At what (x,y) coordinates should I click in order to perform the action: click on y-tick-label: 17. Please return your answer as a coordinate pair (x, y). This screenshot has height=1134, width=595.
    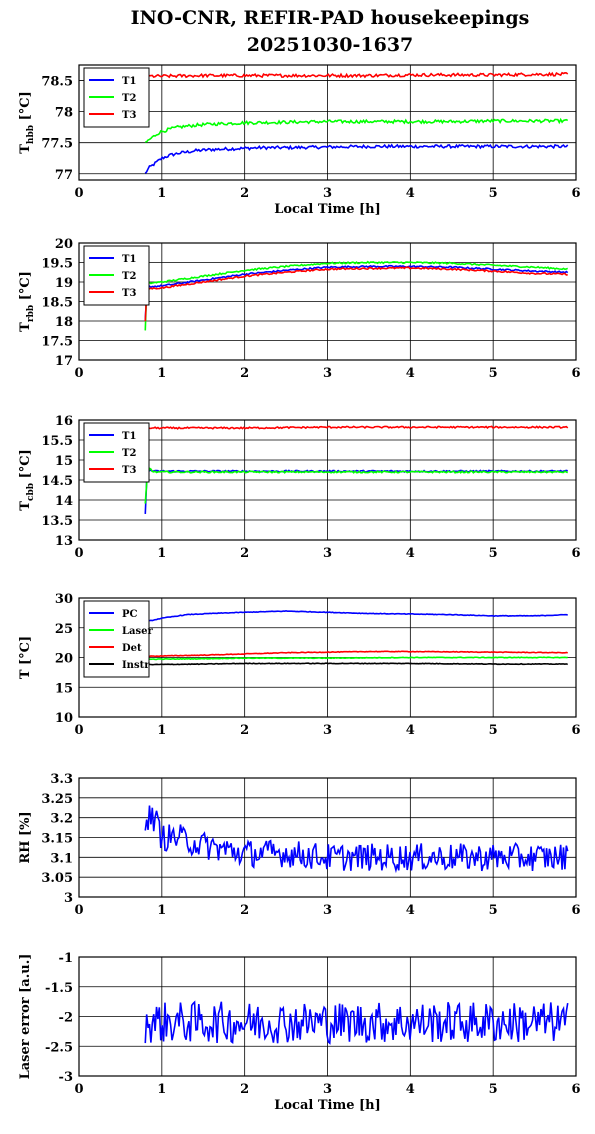
    Looking at the image, I should click on (64, 361).